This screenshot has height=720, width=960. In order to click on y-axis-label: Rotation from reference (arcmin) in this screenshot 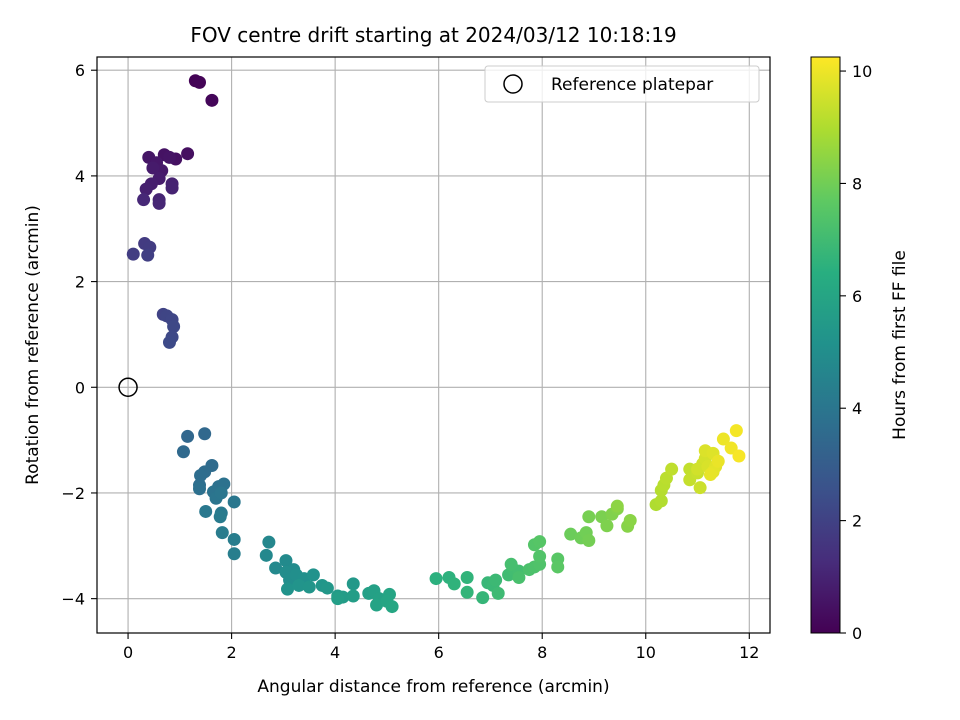, I will do `click(33, 345)`.